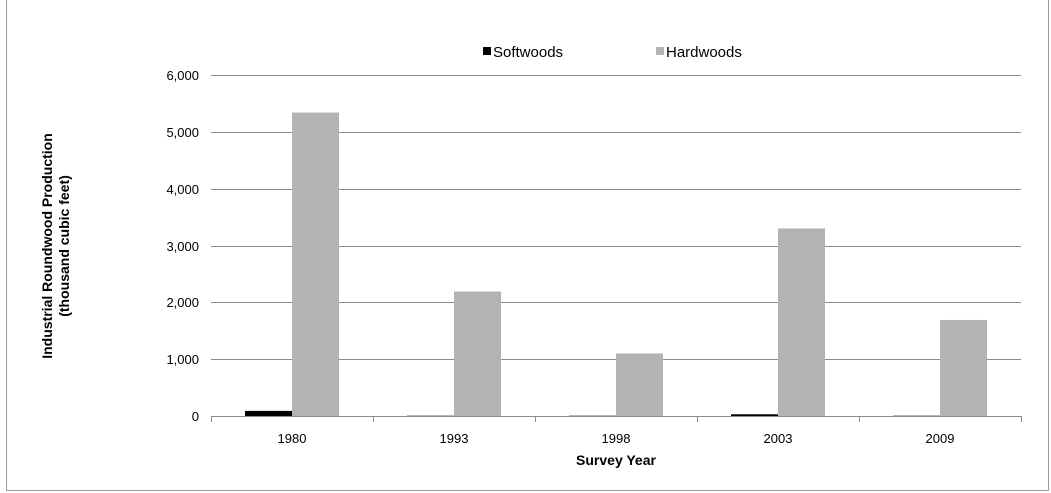 The height and width of the screenshot is (493, 1051). I want to click on bar-hardwoods-1980, so click(315, 264).